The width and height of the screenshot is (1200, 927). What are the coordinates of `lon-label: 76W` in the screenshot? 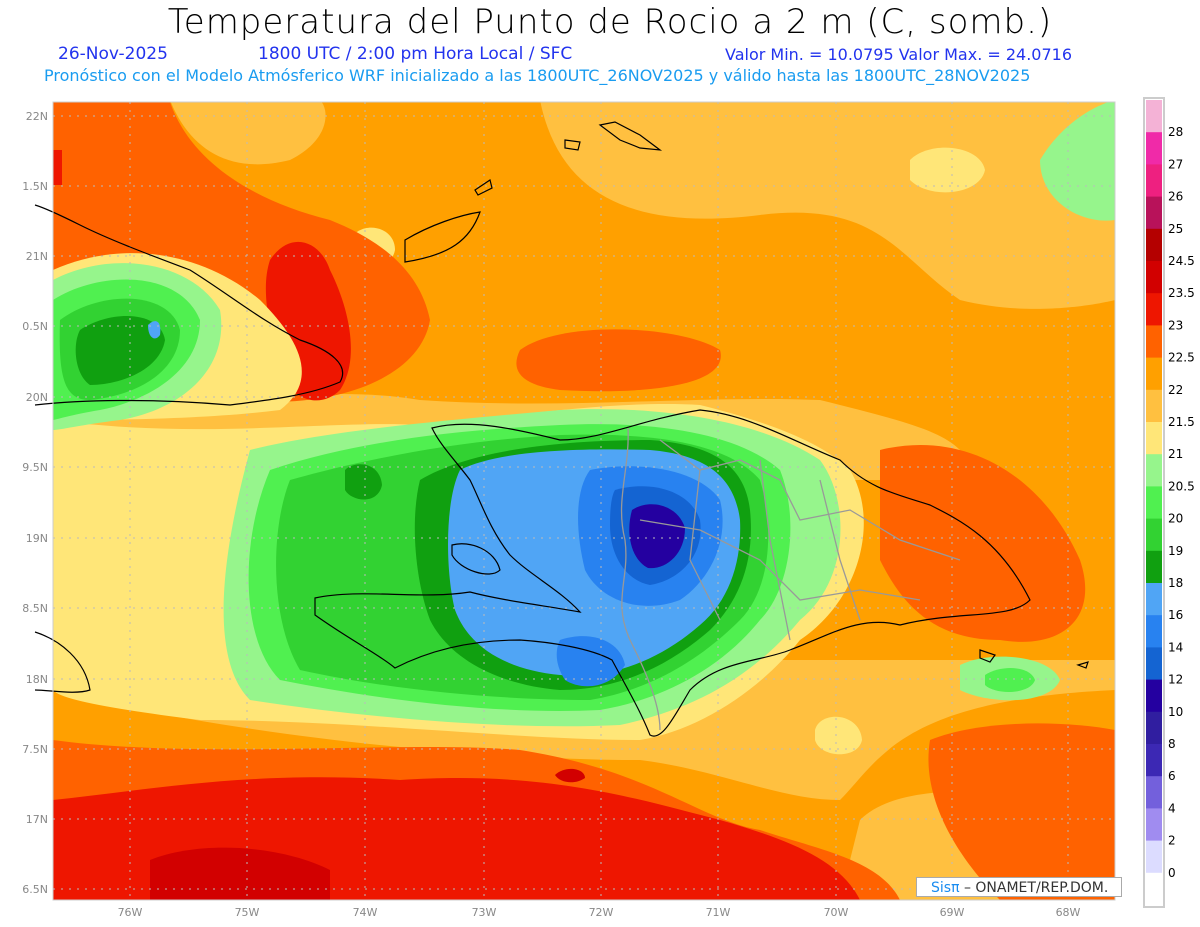 It's located at (130, 912).